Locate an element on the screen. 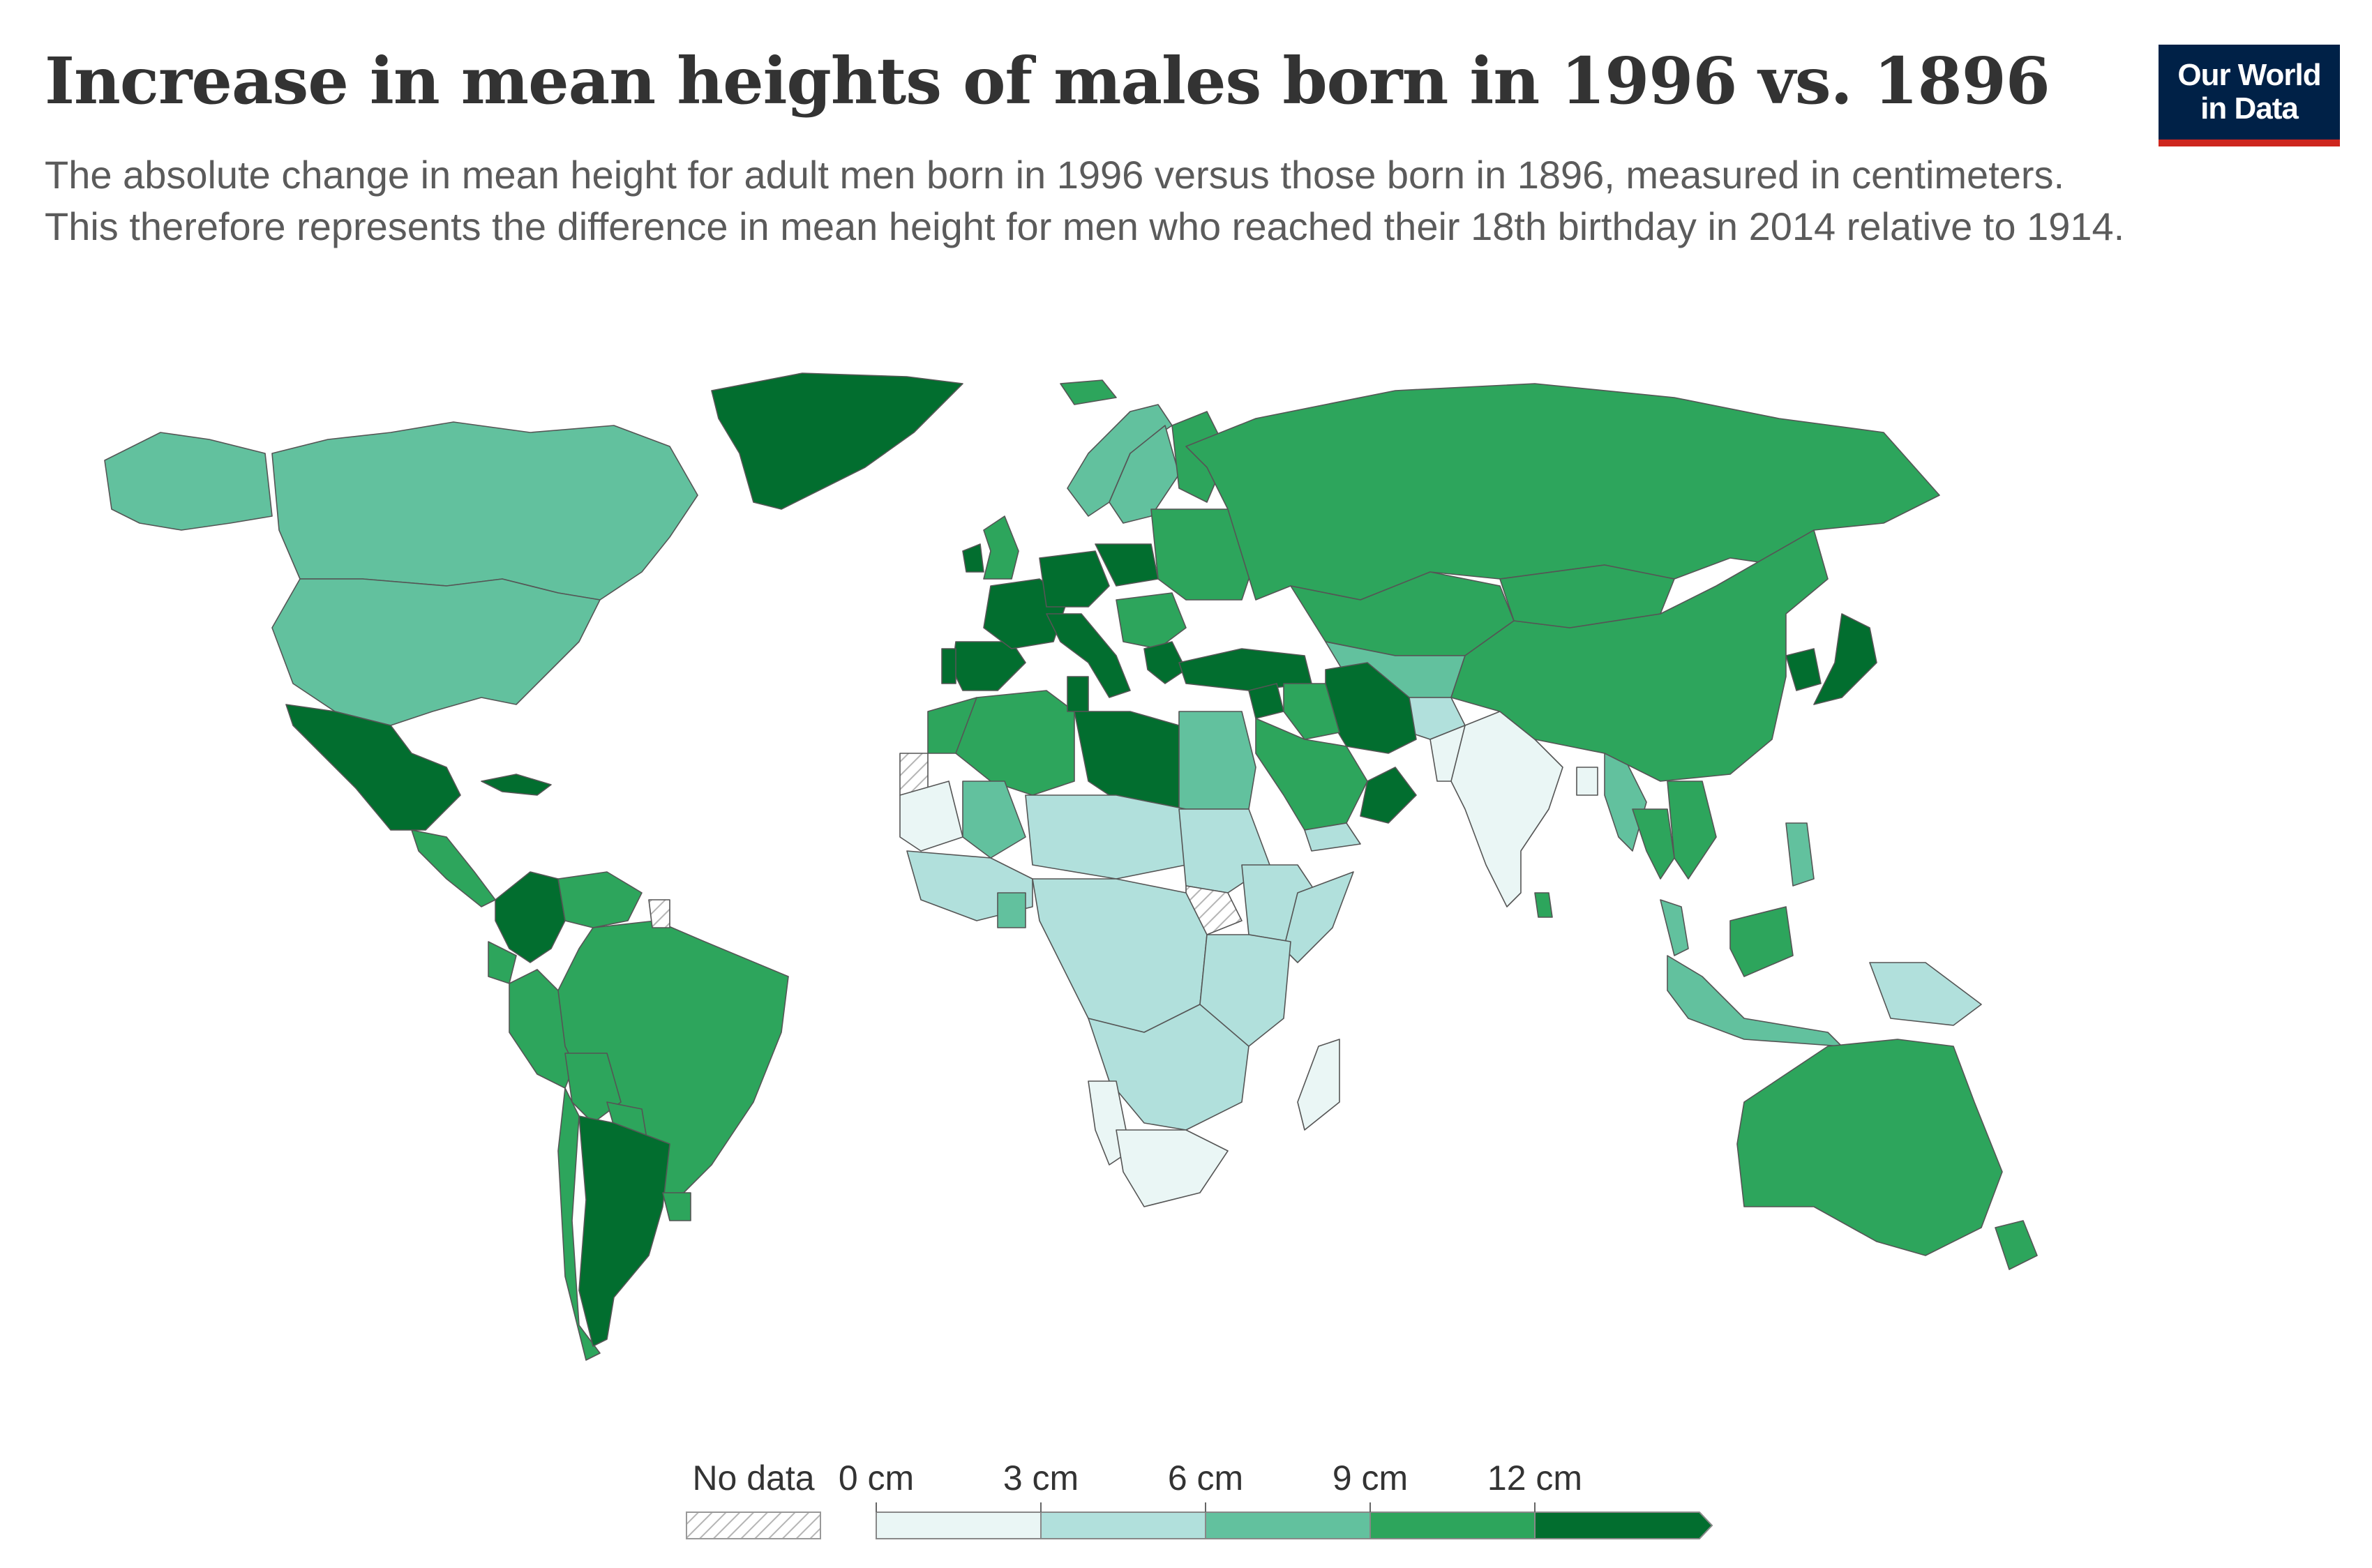 This screenshot has width=2372, height=1568. country-italy: Italy is located at coordinates (1088, 655).